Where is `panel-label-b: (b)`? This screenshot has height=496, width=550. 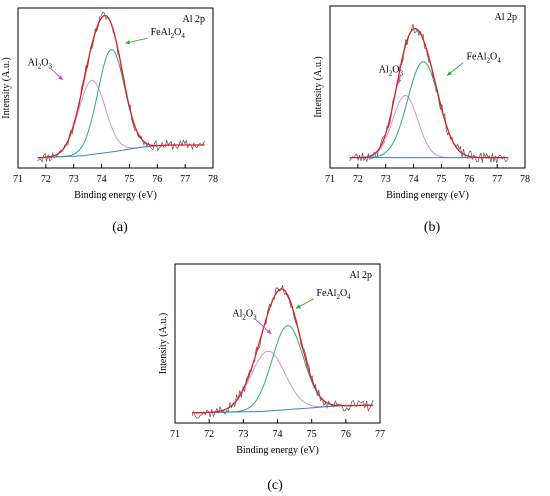 panel-label-b: (b) is located at coordinates (432, 227).